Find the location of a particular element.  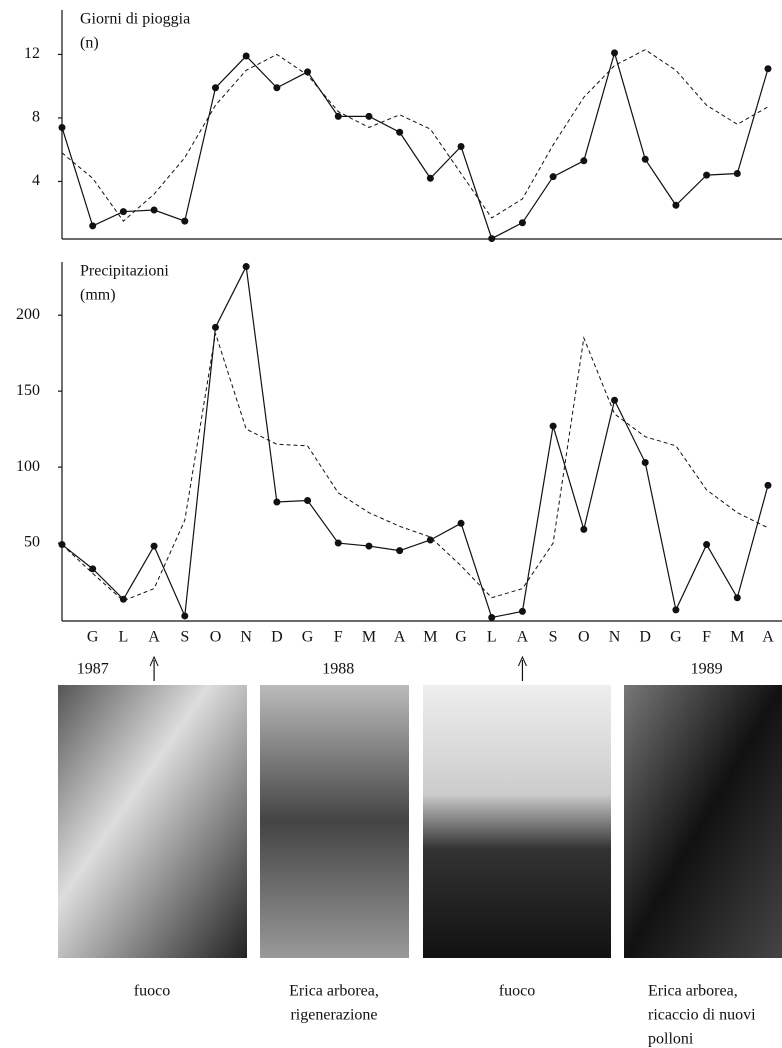

y-tick-label: 4 is located at coordinates (36, 180).